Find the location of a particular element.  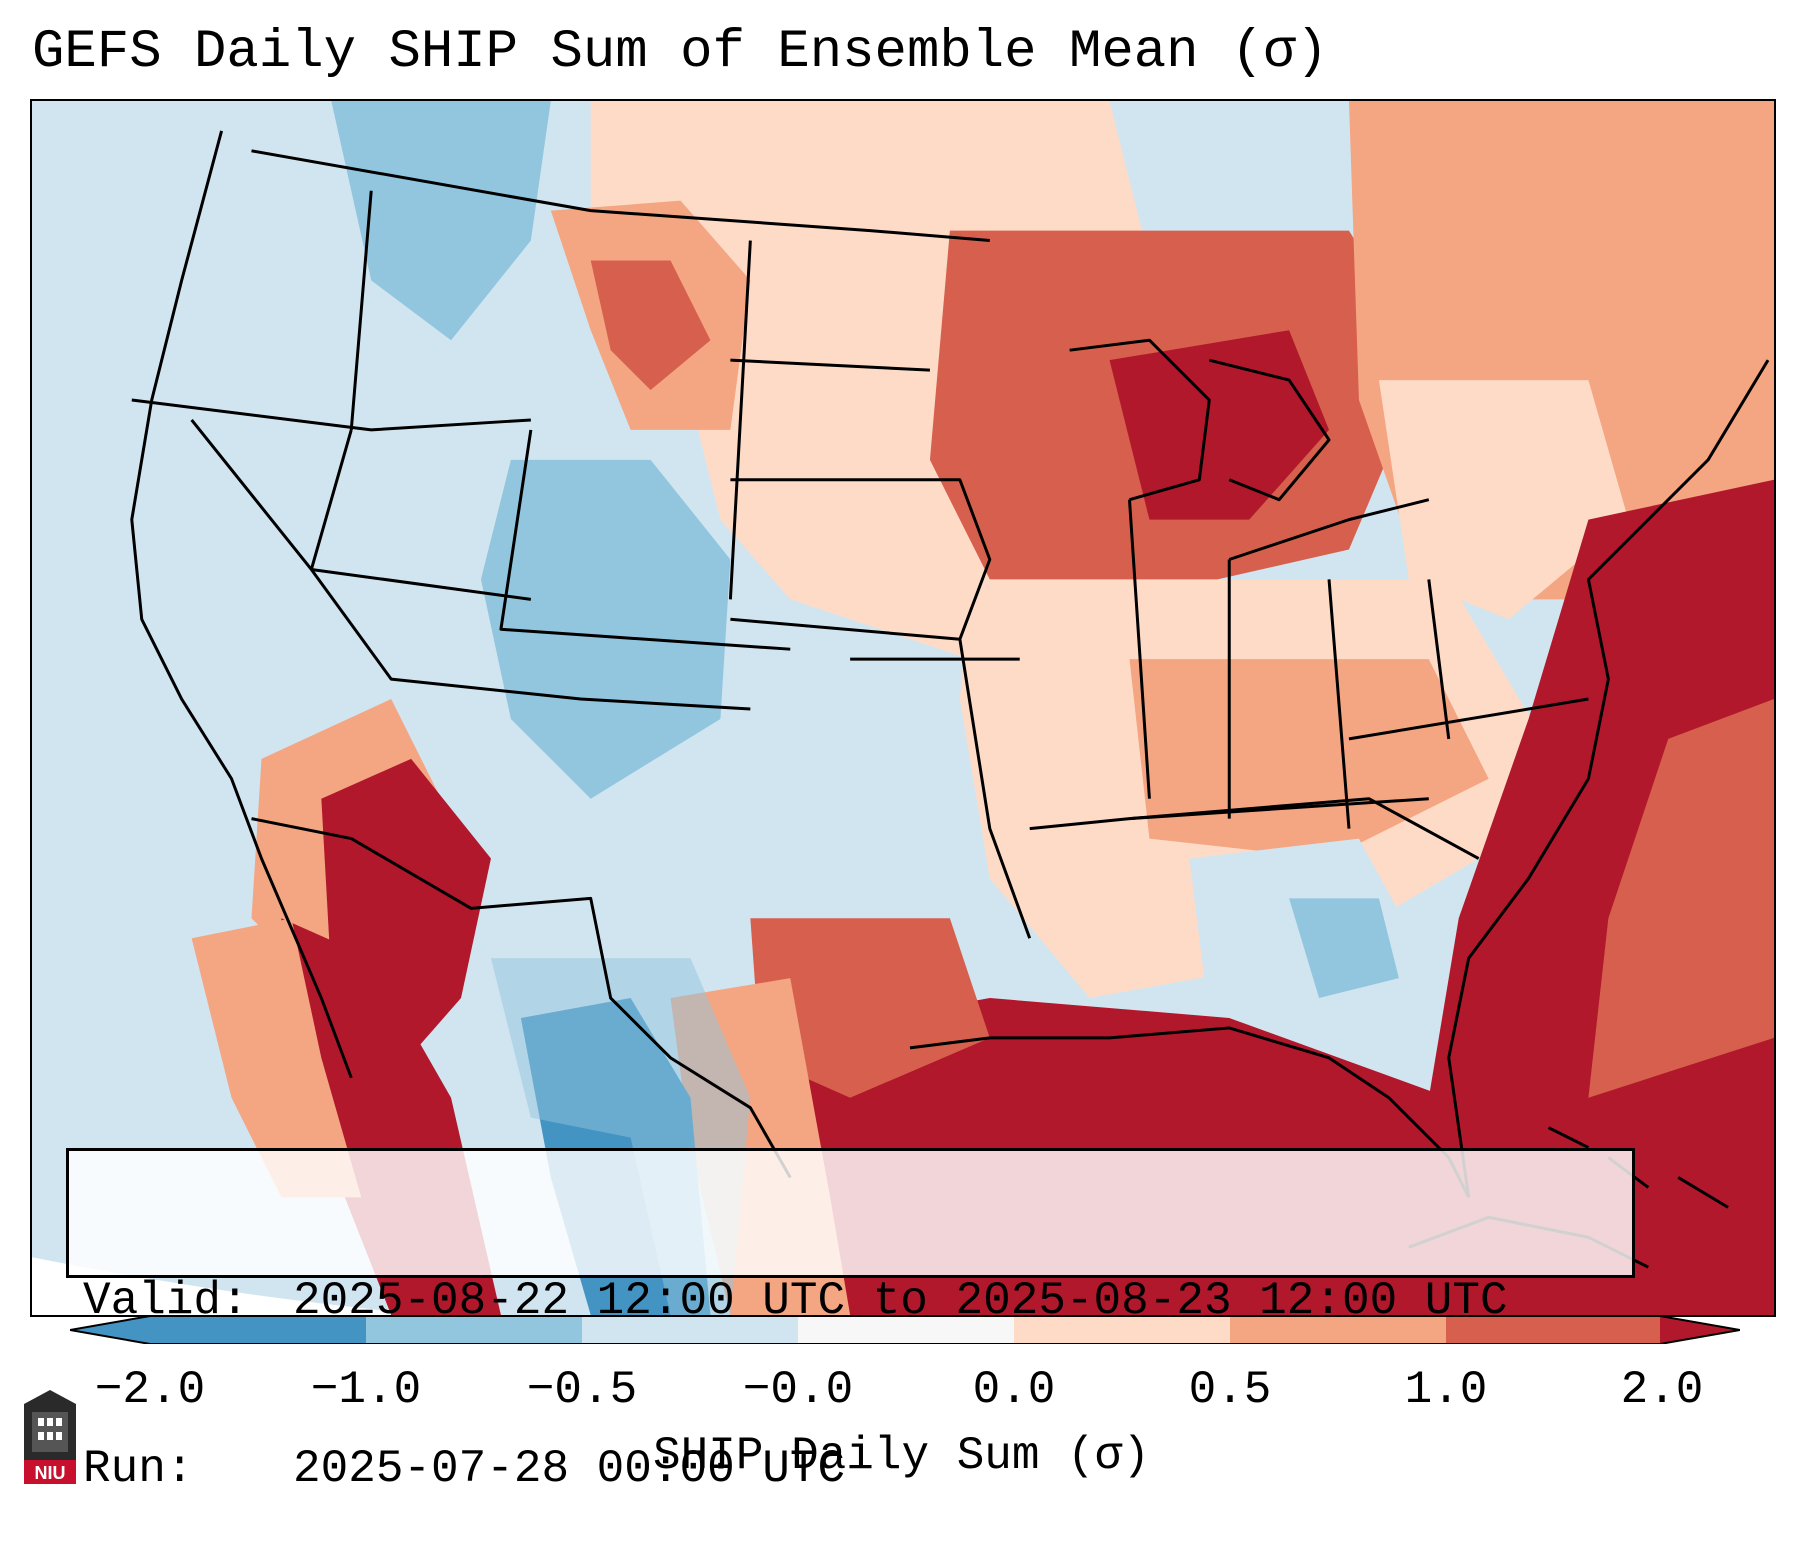

colorbar is located at coordinates (905, 1330).